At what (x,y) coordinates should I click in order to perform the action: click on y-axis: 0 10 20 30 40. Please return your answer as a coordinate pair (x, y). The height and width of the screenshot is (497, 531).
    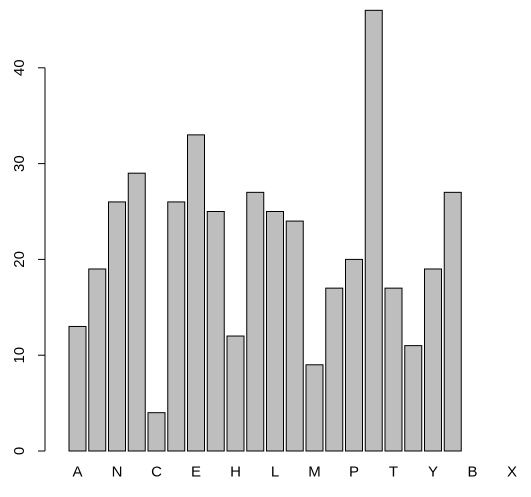
    Looking at the image, I should click on (28, 257).